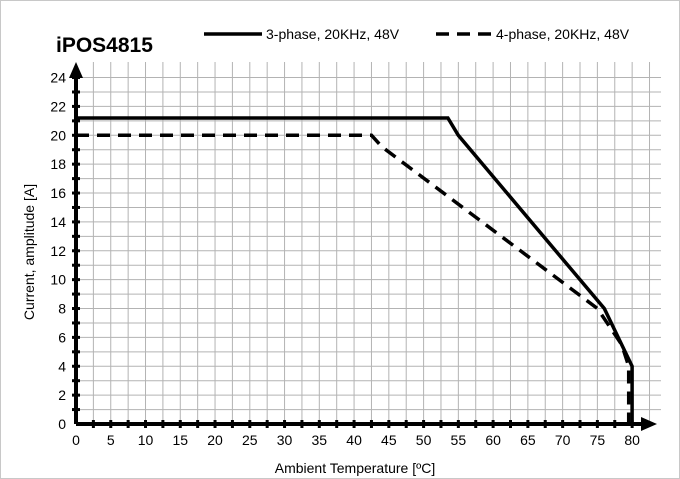  I want to click on y-tick-label: 22, so click(58, 106).